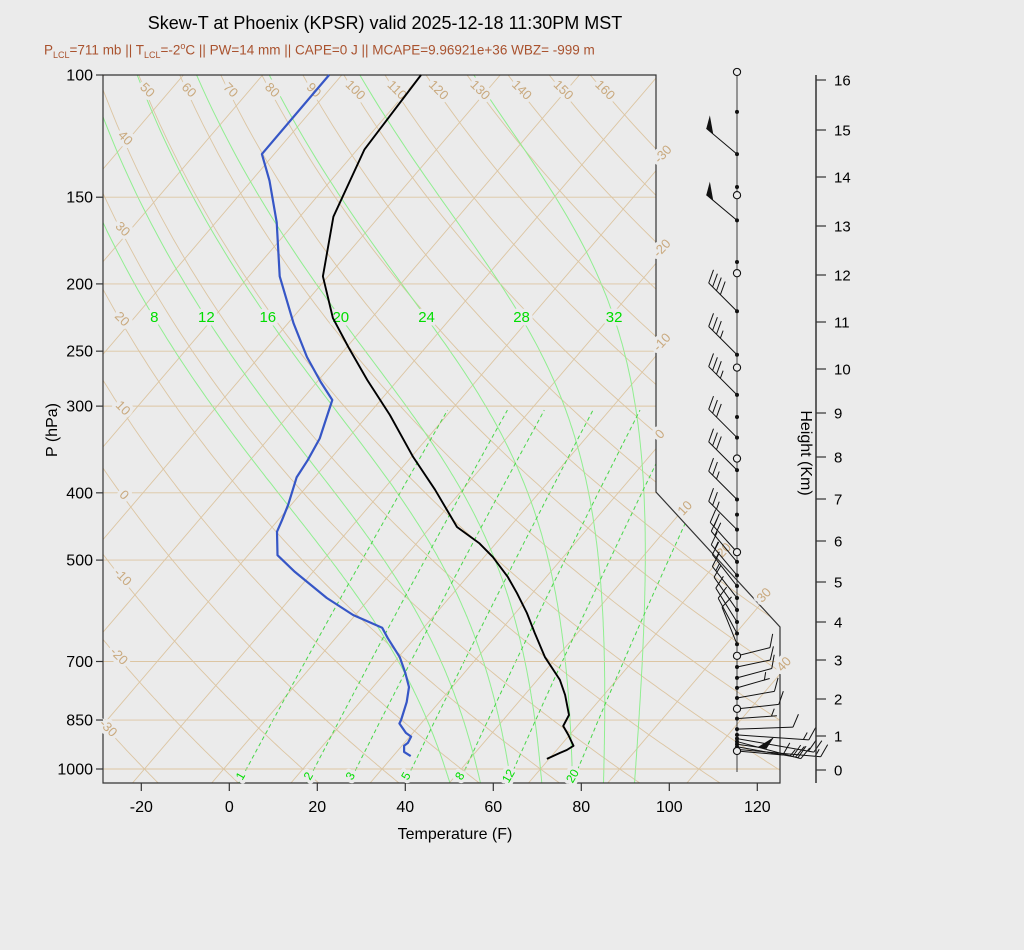 This screenshot has width=1024, height=950. What do you see at coordinates (838, 542) in the screenshot?
I see `height-tick-label: 6` at bounding box center [838, 542].